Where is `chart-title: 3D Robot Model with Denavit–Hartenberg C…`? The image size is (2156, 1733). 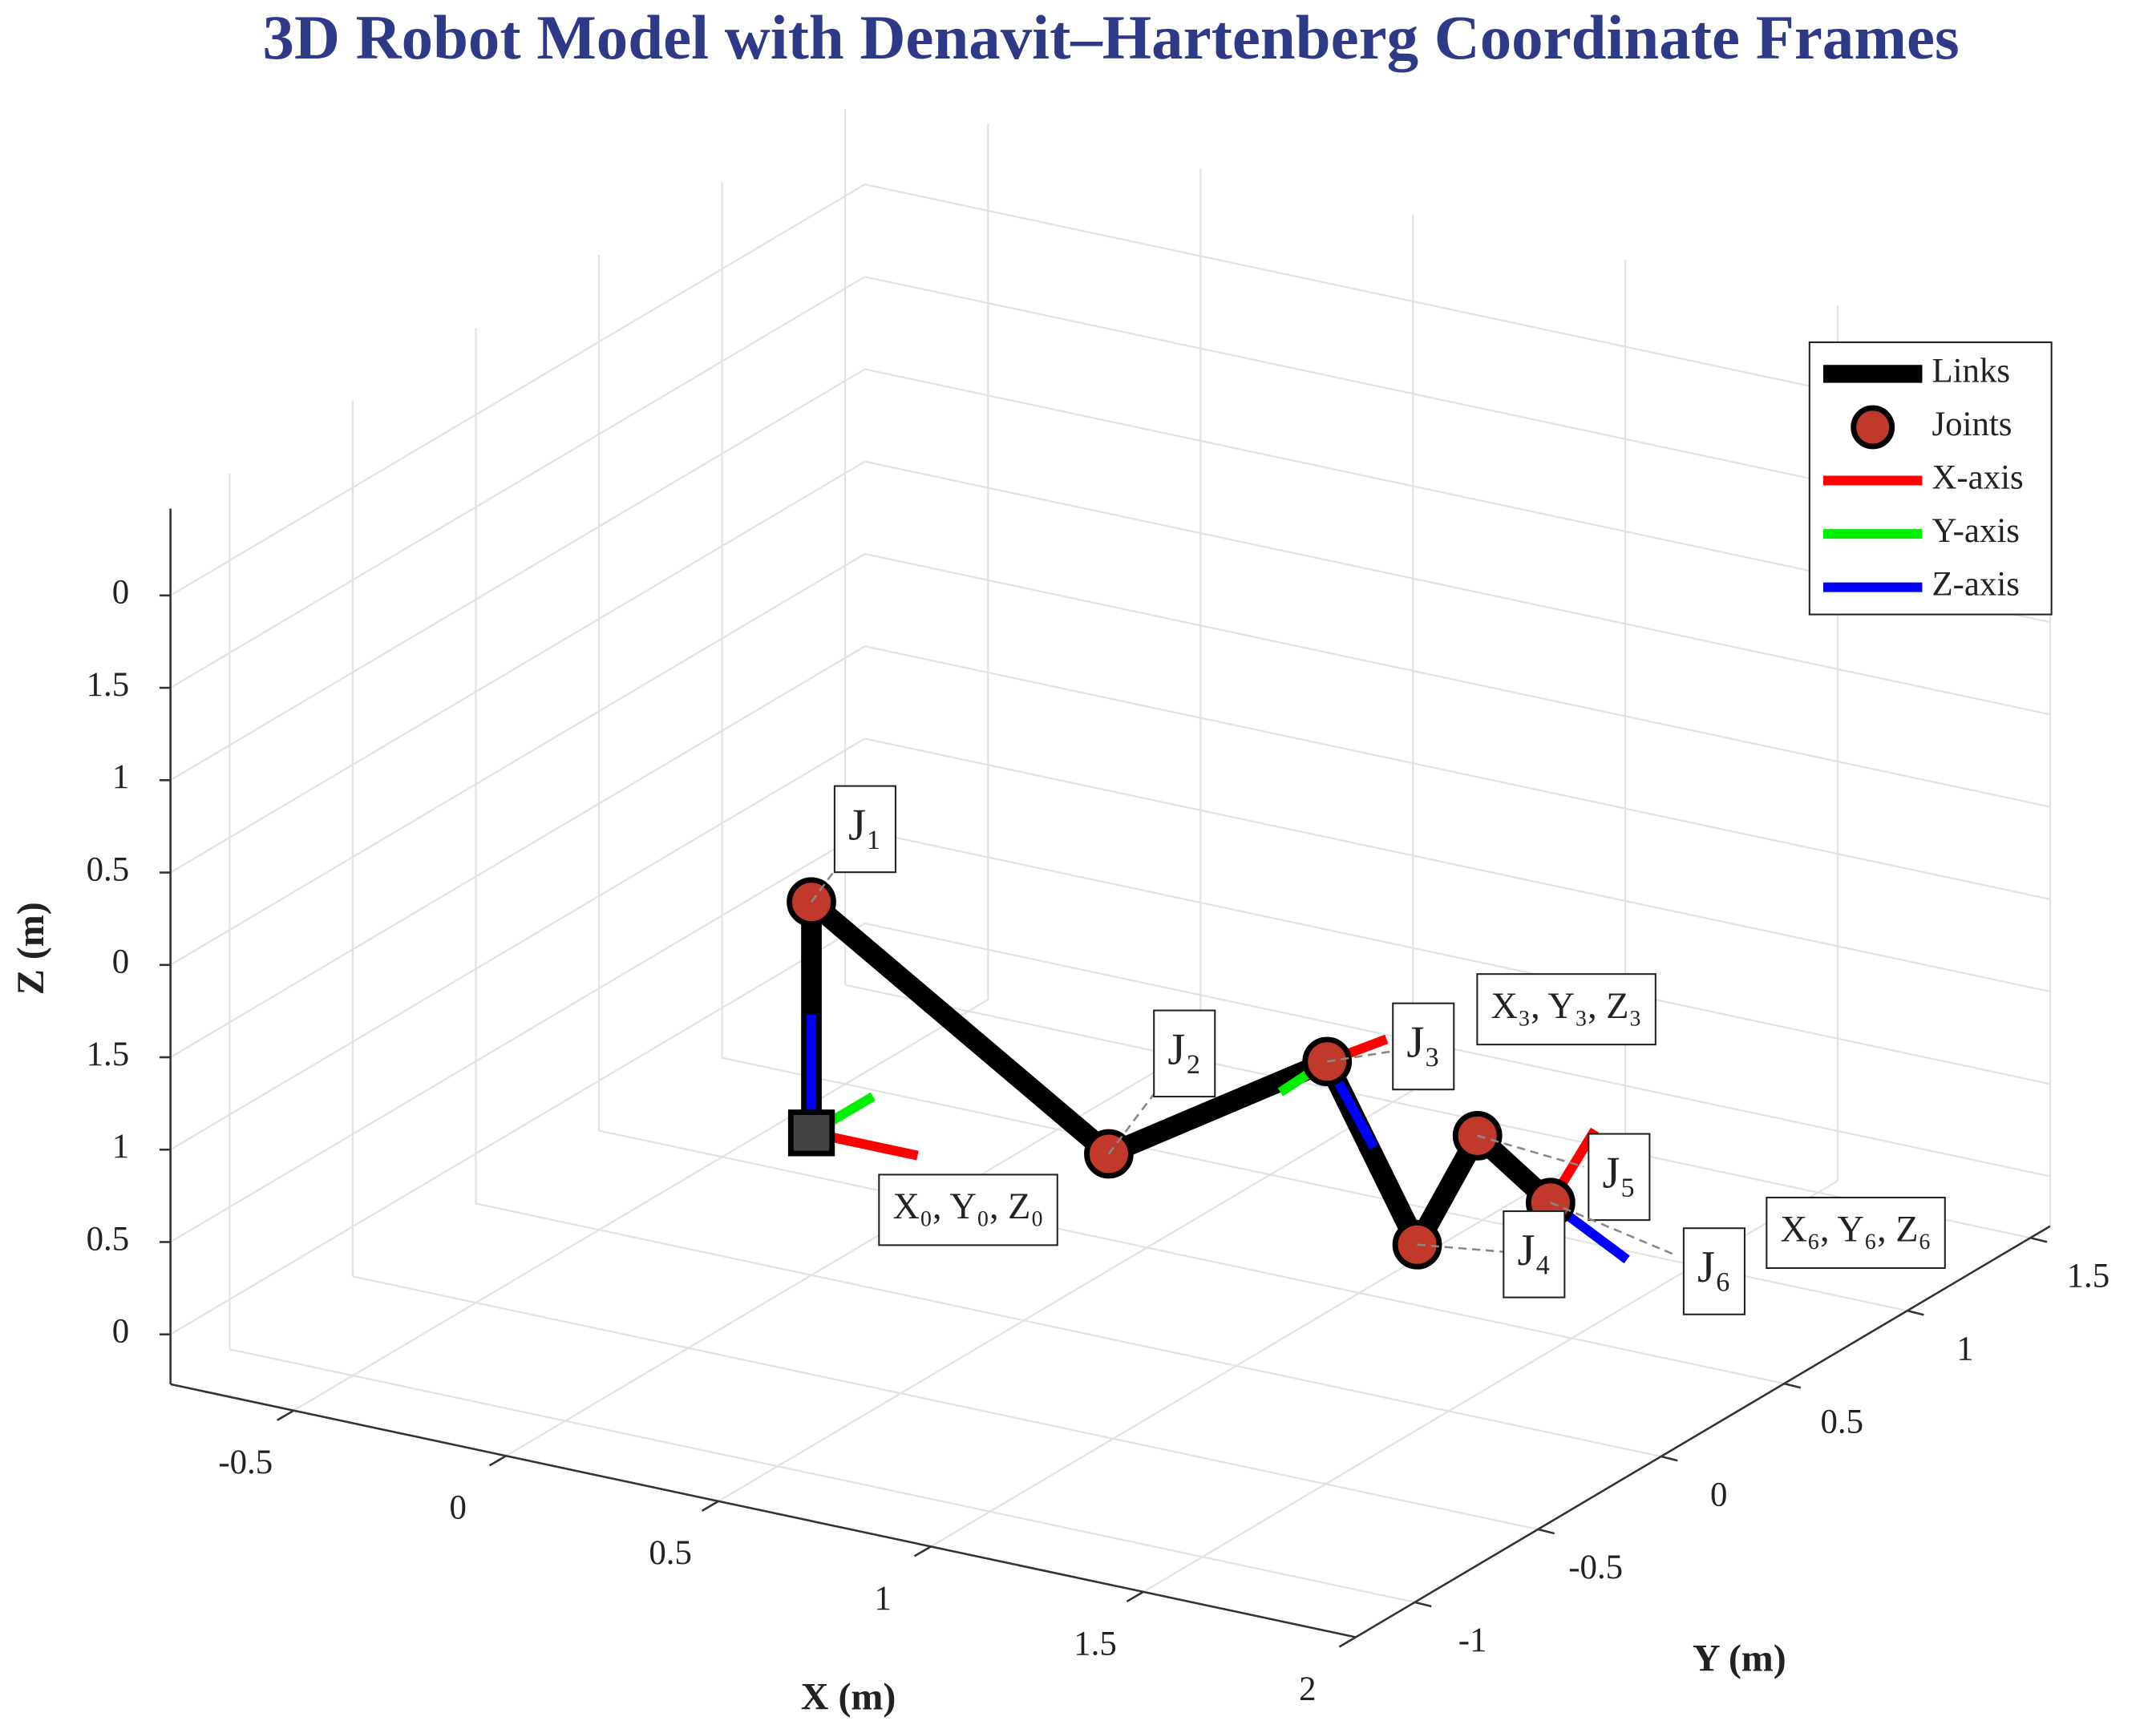
chart-title: 3D Robot Model with Denavit–Hartenberg C… is located at coordinates (1112, 38).